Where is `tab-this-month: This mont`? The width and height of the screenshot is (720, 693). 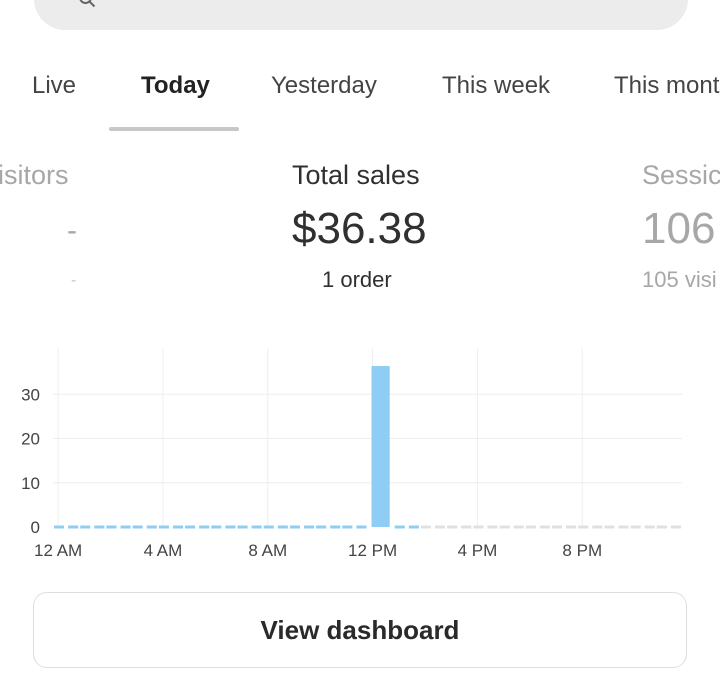 tab-this-month: This mont is located at coordinates (667, 85).